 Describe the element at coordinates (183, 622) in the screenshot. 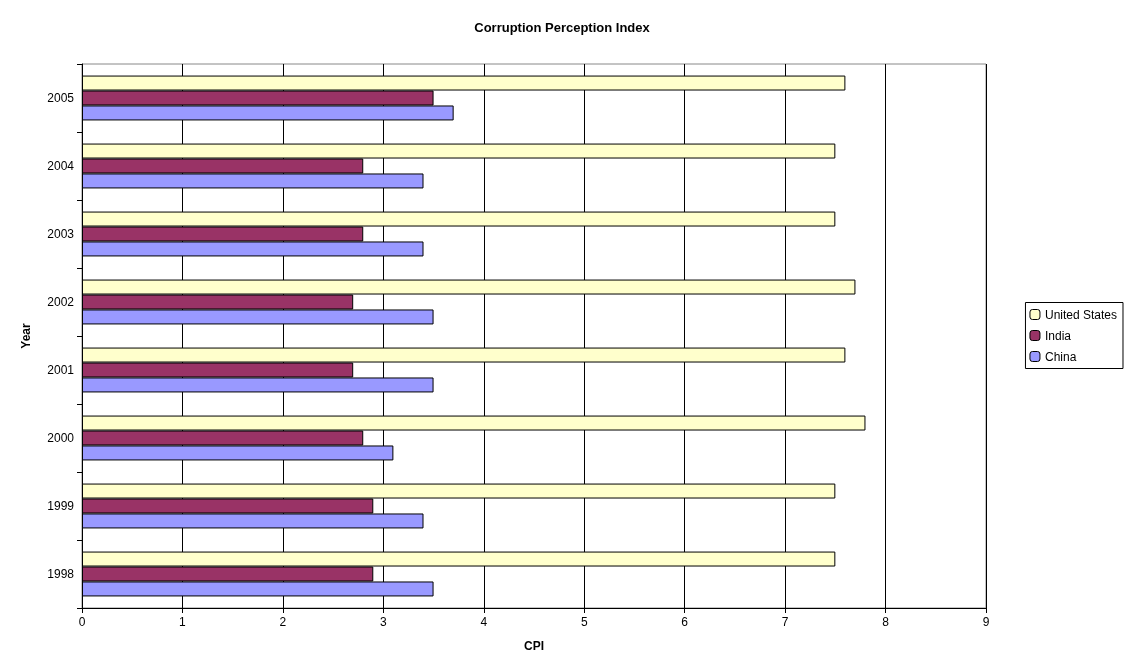

I see `x-tick-label: 1` at that location.